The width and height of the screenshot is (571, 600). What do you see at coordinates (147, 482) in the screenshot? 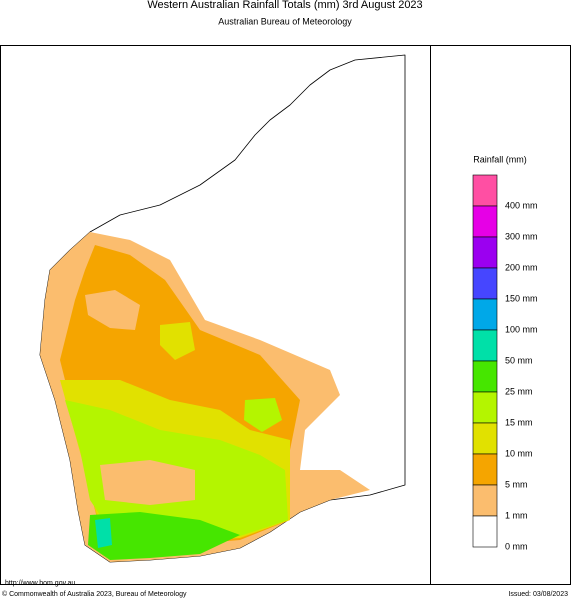
I see `rain-5-10mm-south` at bounding box center [147, 482].